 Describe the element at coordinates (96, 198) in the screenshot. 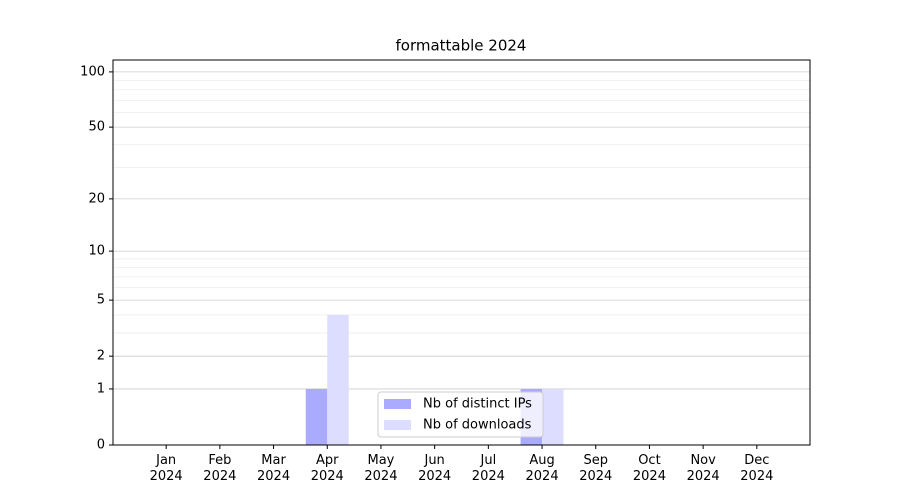

I see `y-tick-label: 20` at that location.